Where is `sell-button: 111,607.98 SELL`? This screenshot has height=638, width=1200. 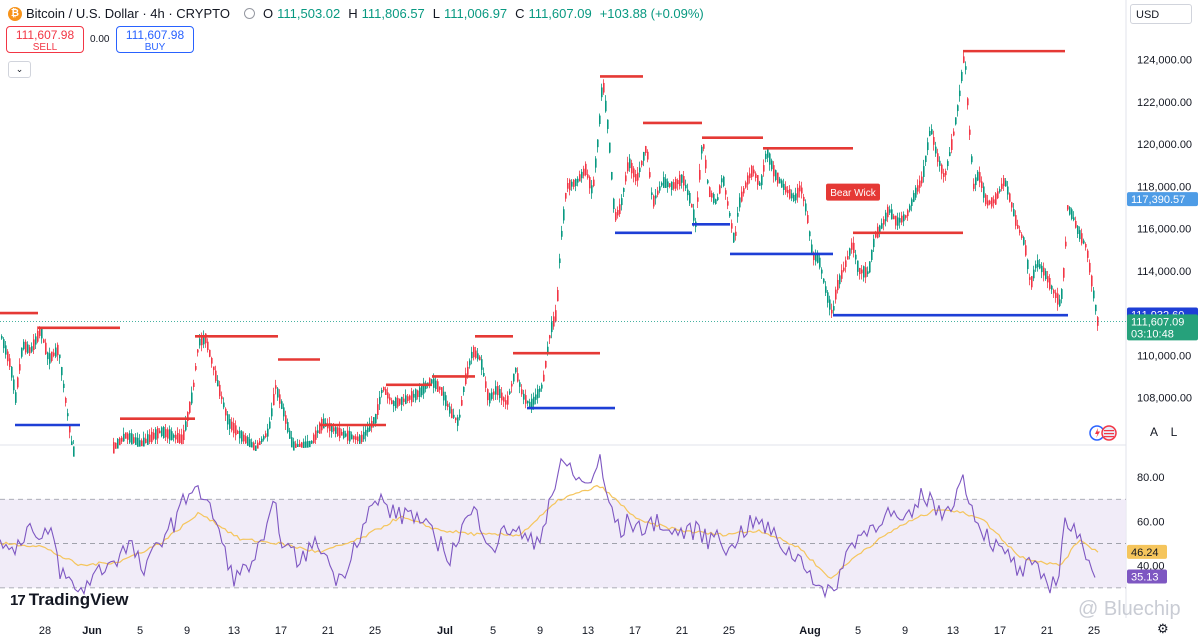 sell-button: 111,607.98 SELL is located at coordinates (45, 39).